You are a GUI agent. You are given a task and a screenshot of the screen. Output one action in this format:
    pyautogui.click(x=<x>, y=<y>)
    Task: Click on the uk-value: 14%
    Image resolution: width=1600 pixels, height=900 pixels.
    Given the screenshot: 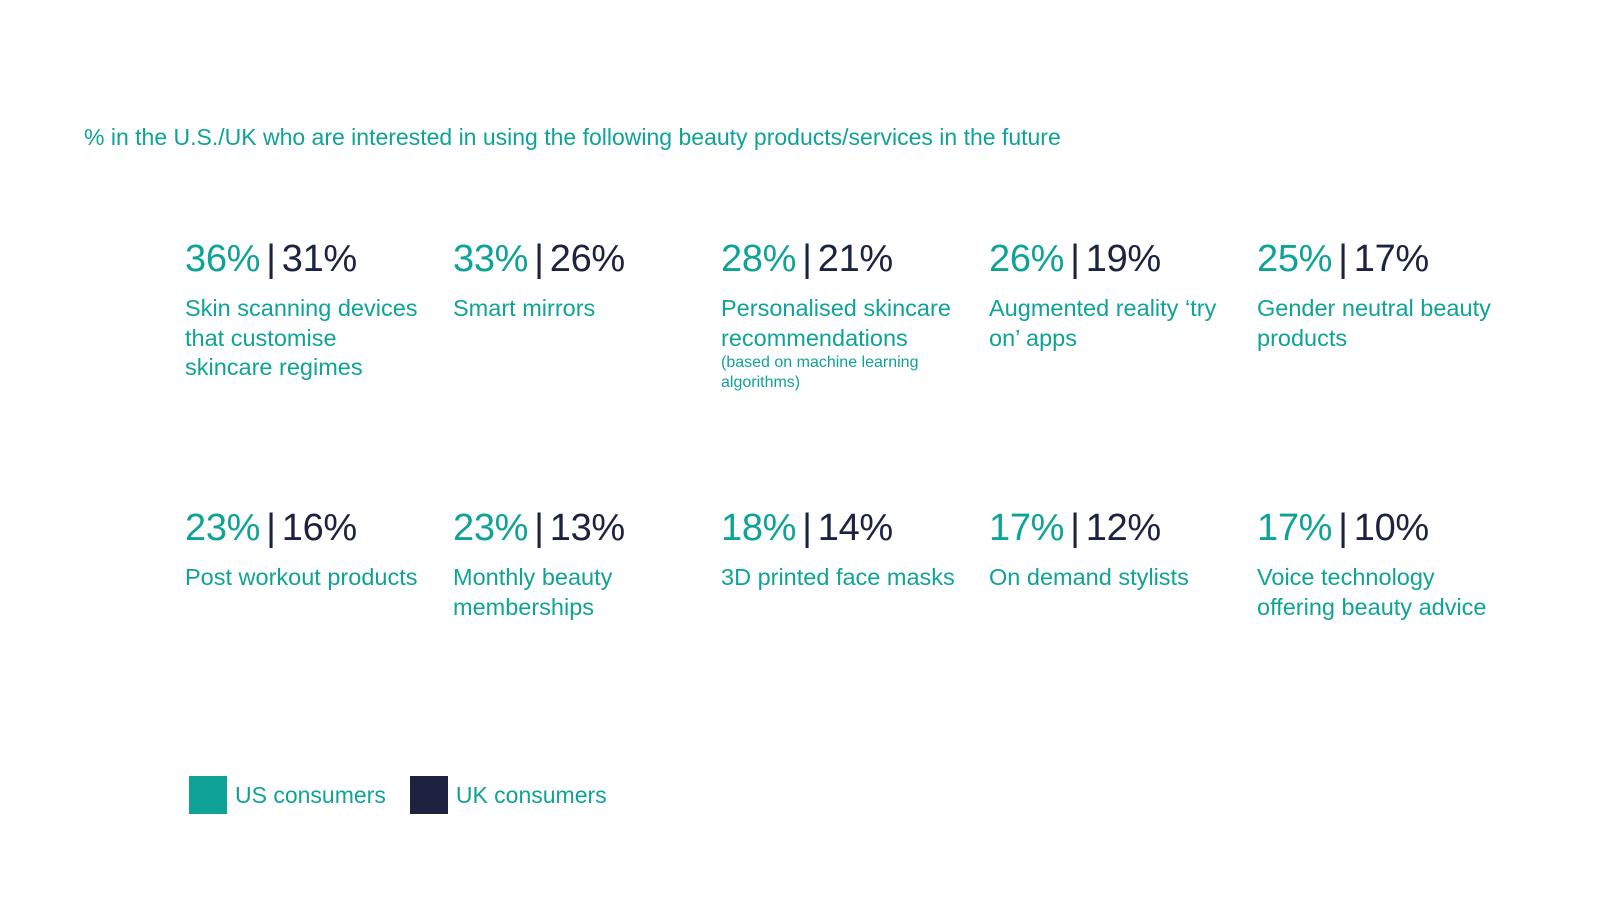 What is the action you would take?
    pyautogui.click(x=855, y=528)
    